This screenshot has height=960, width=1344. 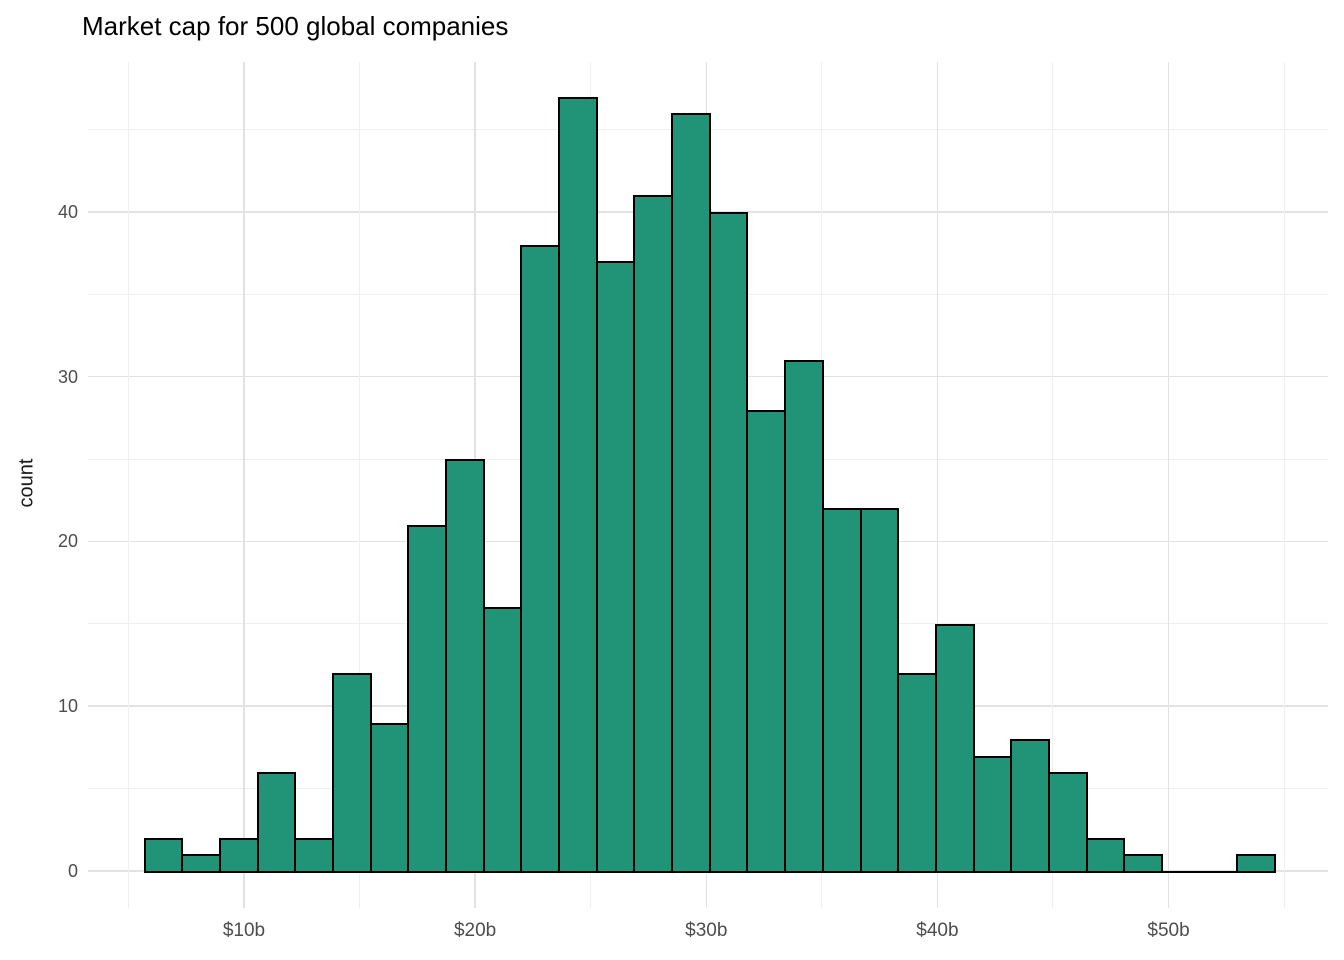 What do you see at coordinates (67, 541) in the screenshot?
I see `y-tick-label: 20` at bounding box center [67, 541].